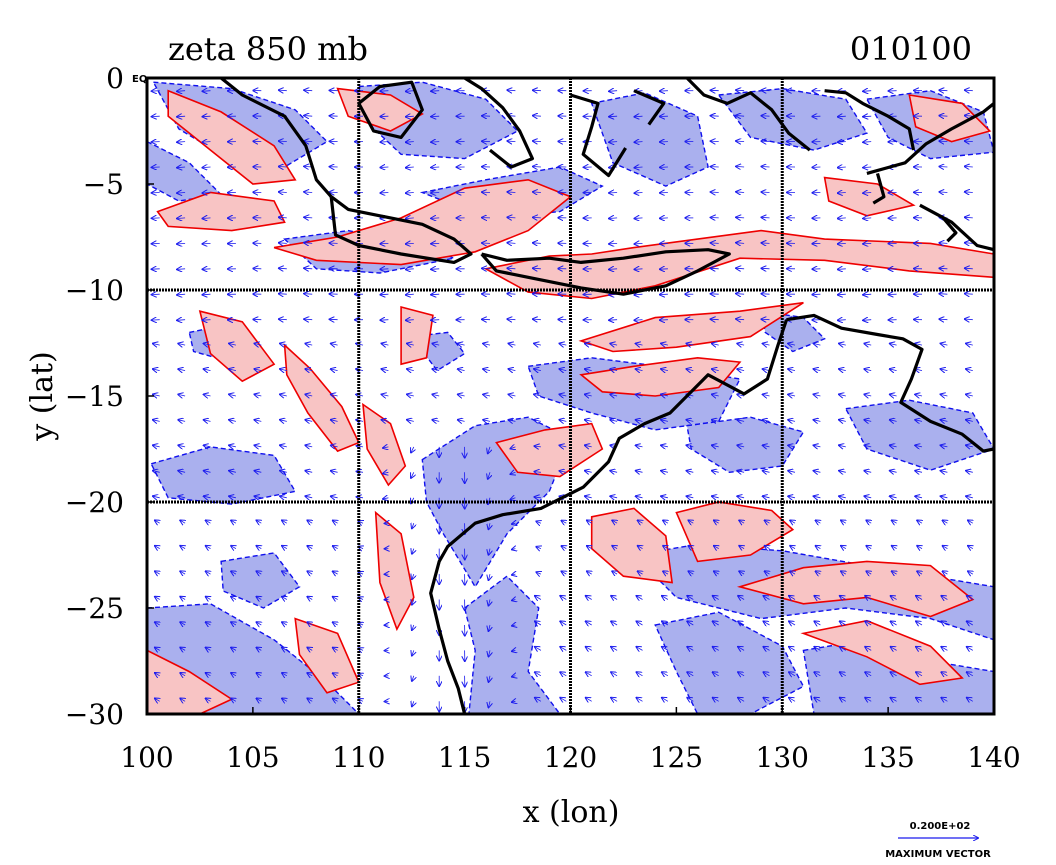  Describe the element at coordinates (793, 331) in the screenshot. I see `negative-vorticity-region` at that location.